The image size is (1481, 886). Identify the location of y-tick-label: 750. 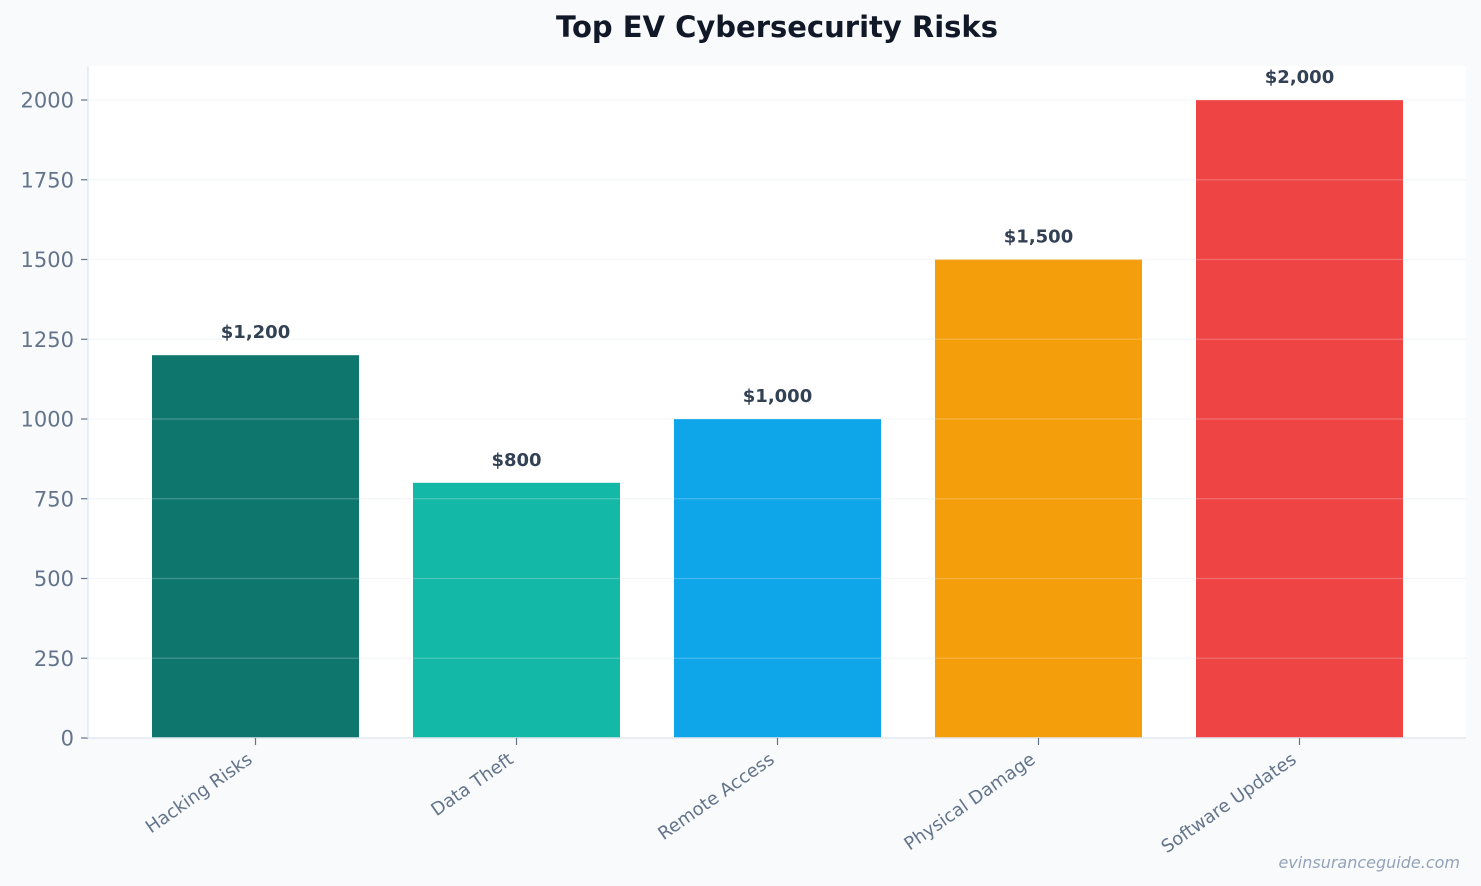
(54, 499).